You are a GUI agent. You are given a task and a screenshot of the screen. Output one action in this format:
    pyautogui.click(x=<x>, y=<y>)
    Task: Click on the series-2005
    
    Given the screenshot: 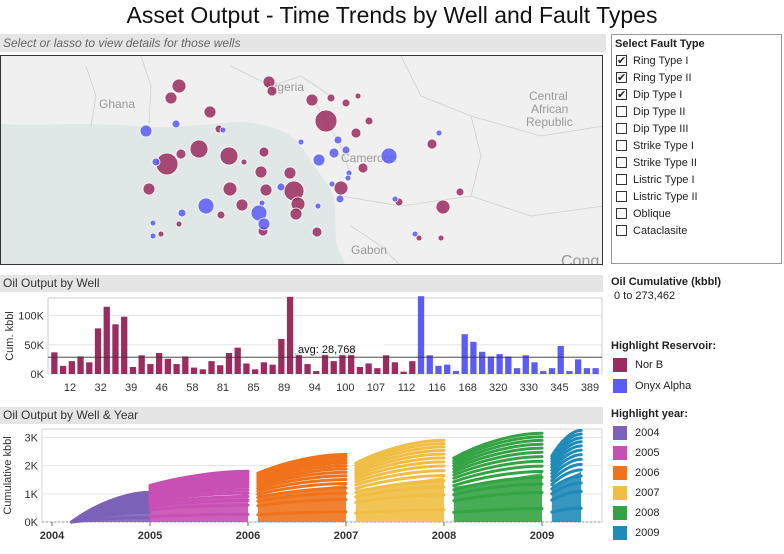 What is the action you would take?
    pyautogui.click(x=199, y=495)
    